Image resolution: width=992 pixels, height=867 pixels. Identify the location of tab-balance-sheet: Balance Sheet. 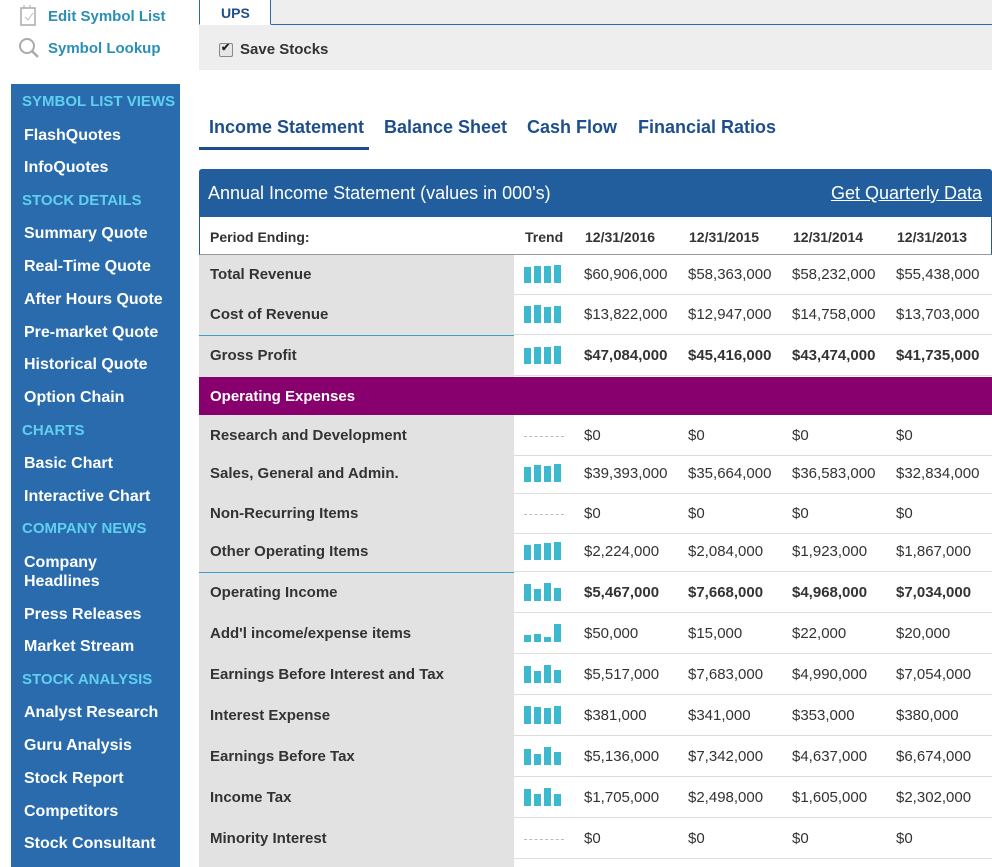
(446, 127).